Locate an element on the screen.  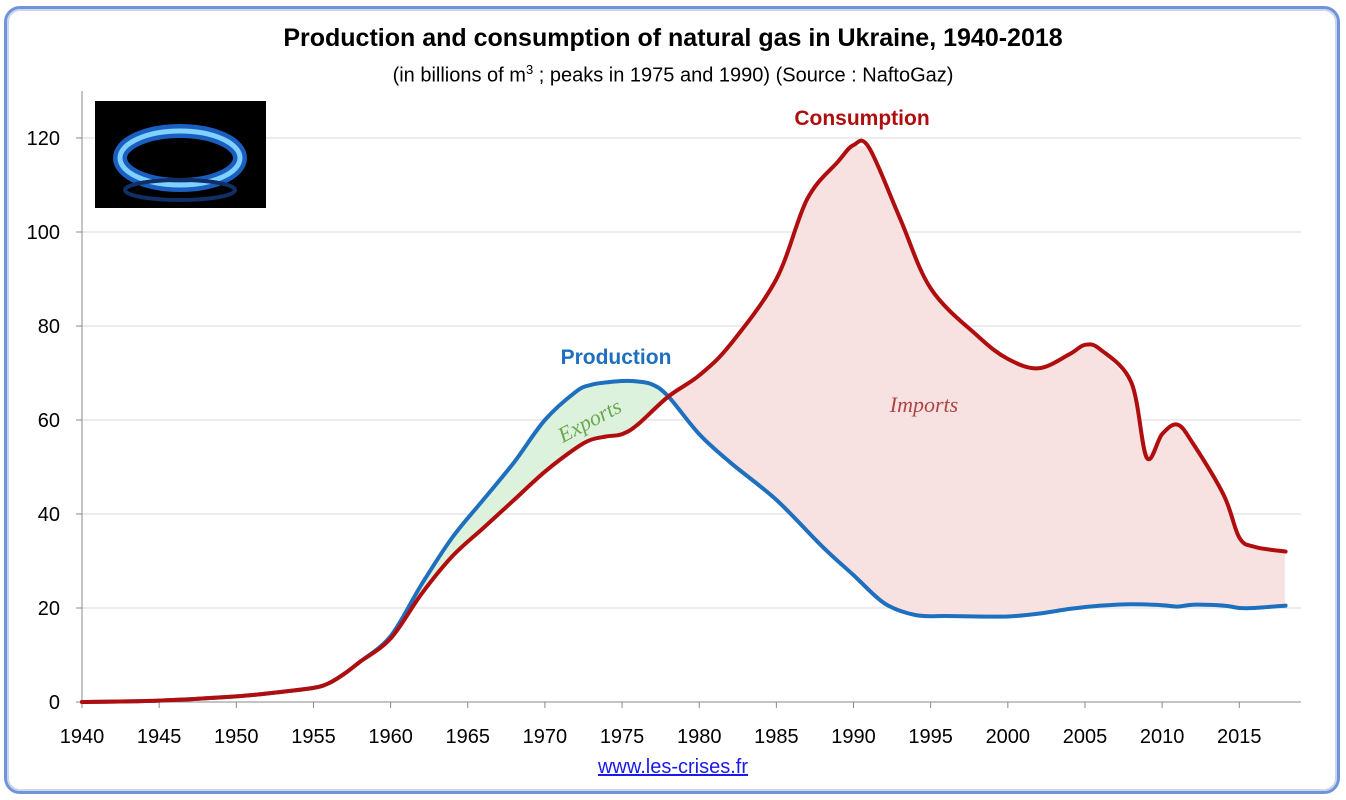
y-tick-label: 0 is located at coordinates (54, 703).